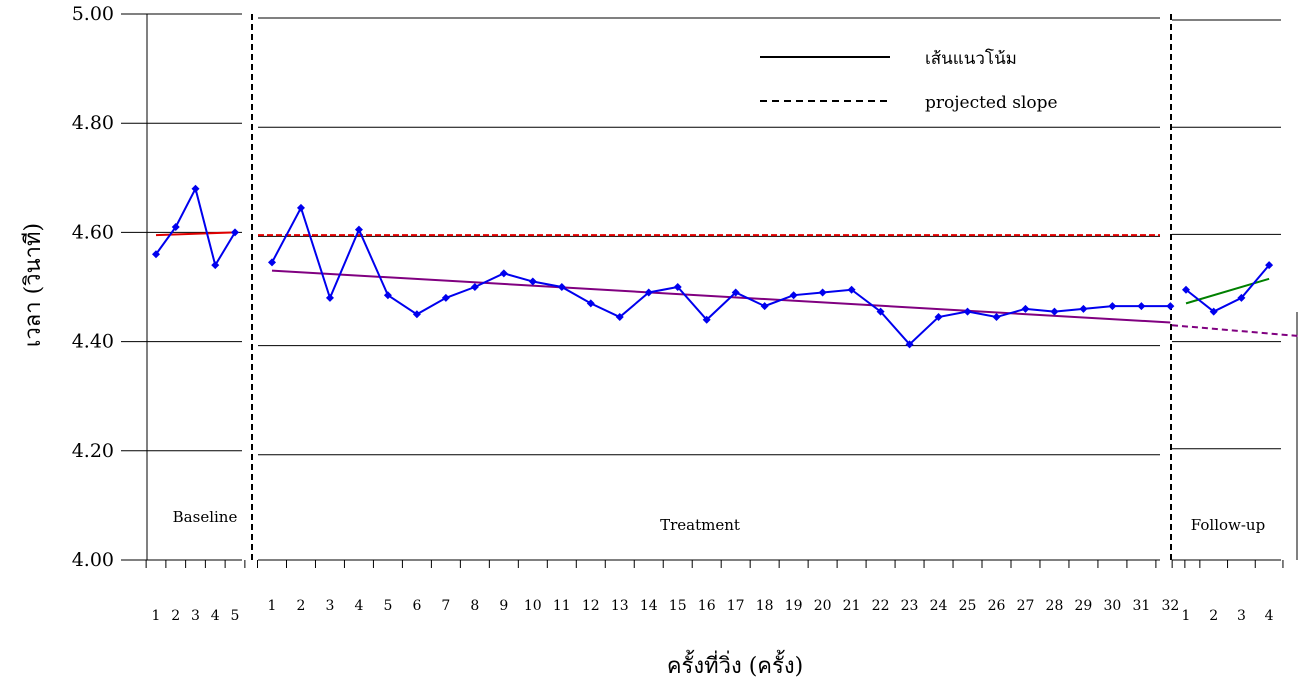 The image size is (1302, 686). What do you see at coordinates (1228, 525) in the screenshot?
I see `phase-label: Follow-up` at bounding box center [1228, 525].